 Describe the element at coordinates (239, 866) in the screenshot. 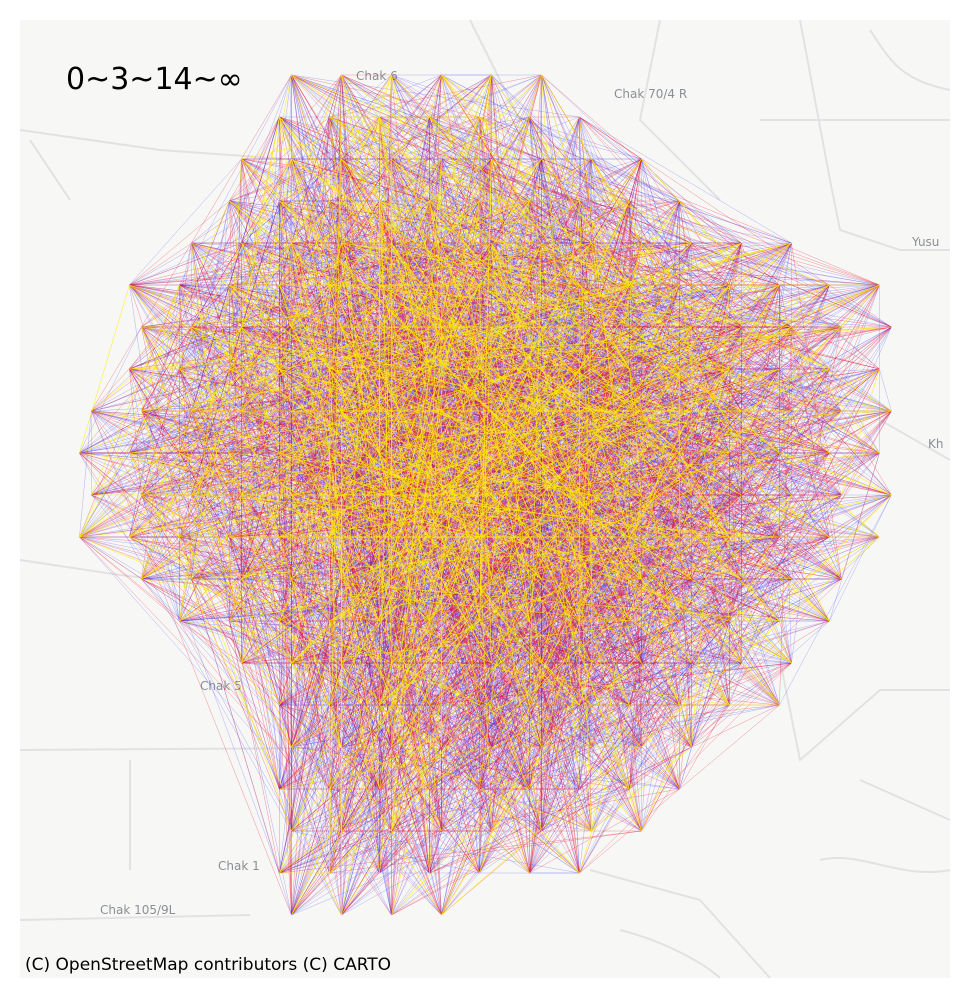

I see `place-label: Chak 1` at that location.